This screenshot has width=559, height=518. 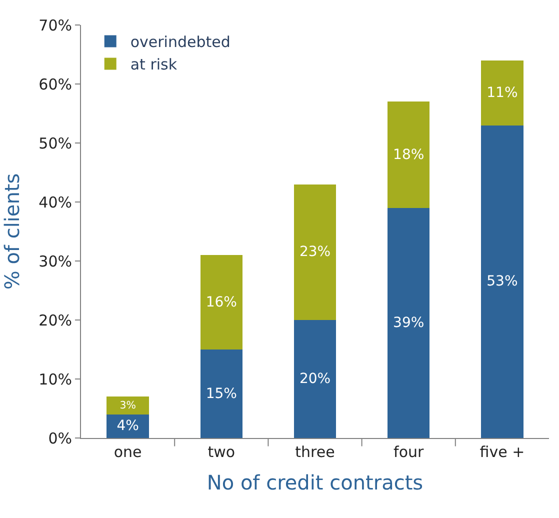 I want to click on data-label: 20%, so click(x=315, y=379).